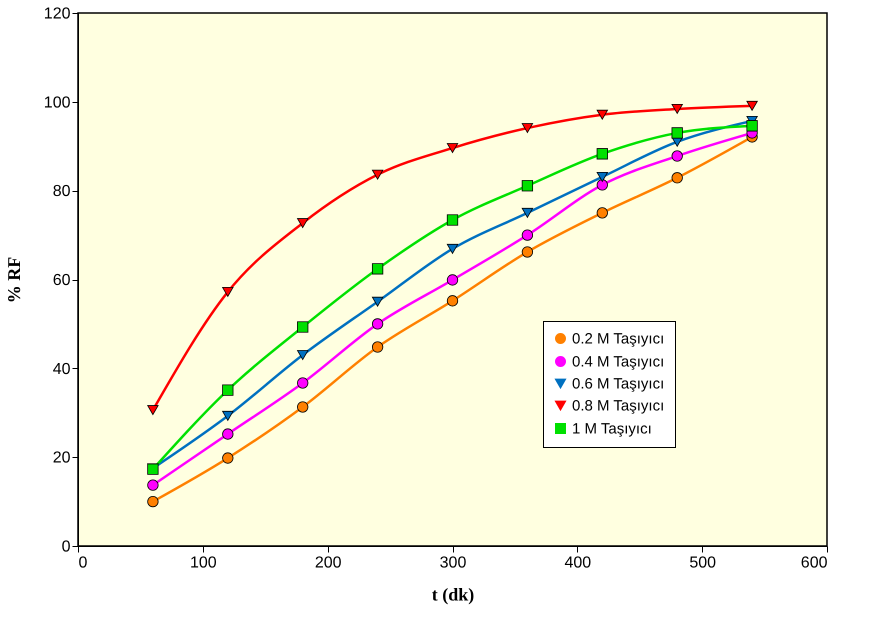  I want to click on y-tick-label: 120, so click(57, 14).